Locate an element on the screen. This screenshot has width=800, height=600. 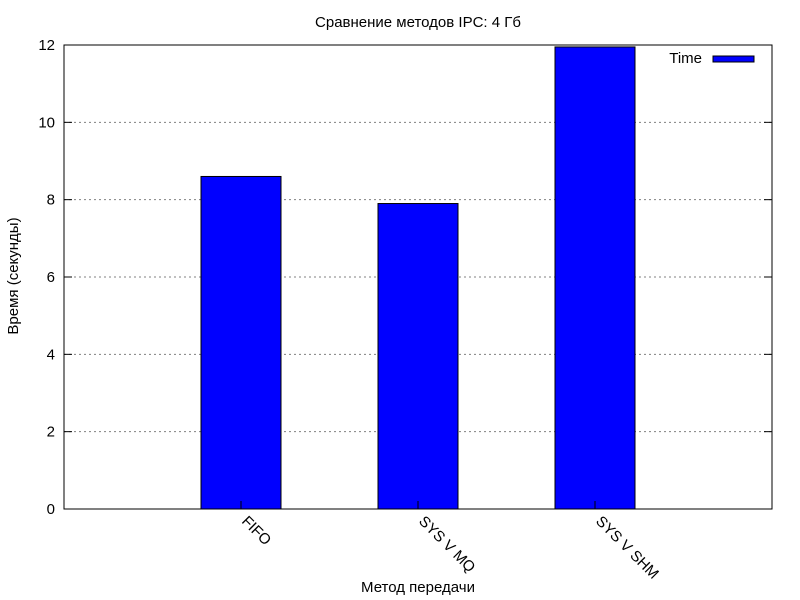
y-tick-label: 0 is located at coordinates (51, 509).